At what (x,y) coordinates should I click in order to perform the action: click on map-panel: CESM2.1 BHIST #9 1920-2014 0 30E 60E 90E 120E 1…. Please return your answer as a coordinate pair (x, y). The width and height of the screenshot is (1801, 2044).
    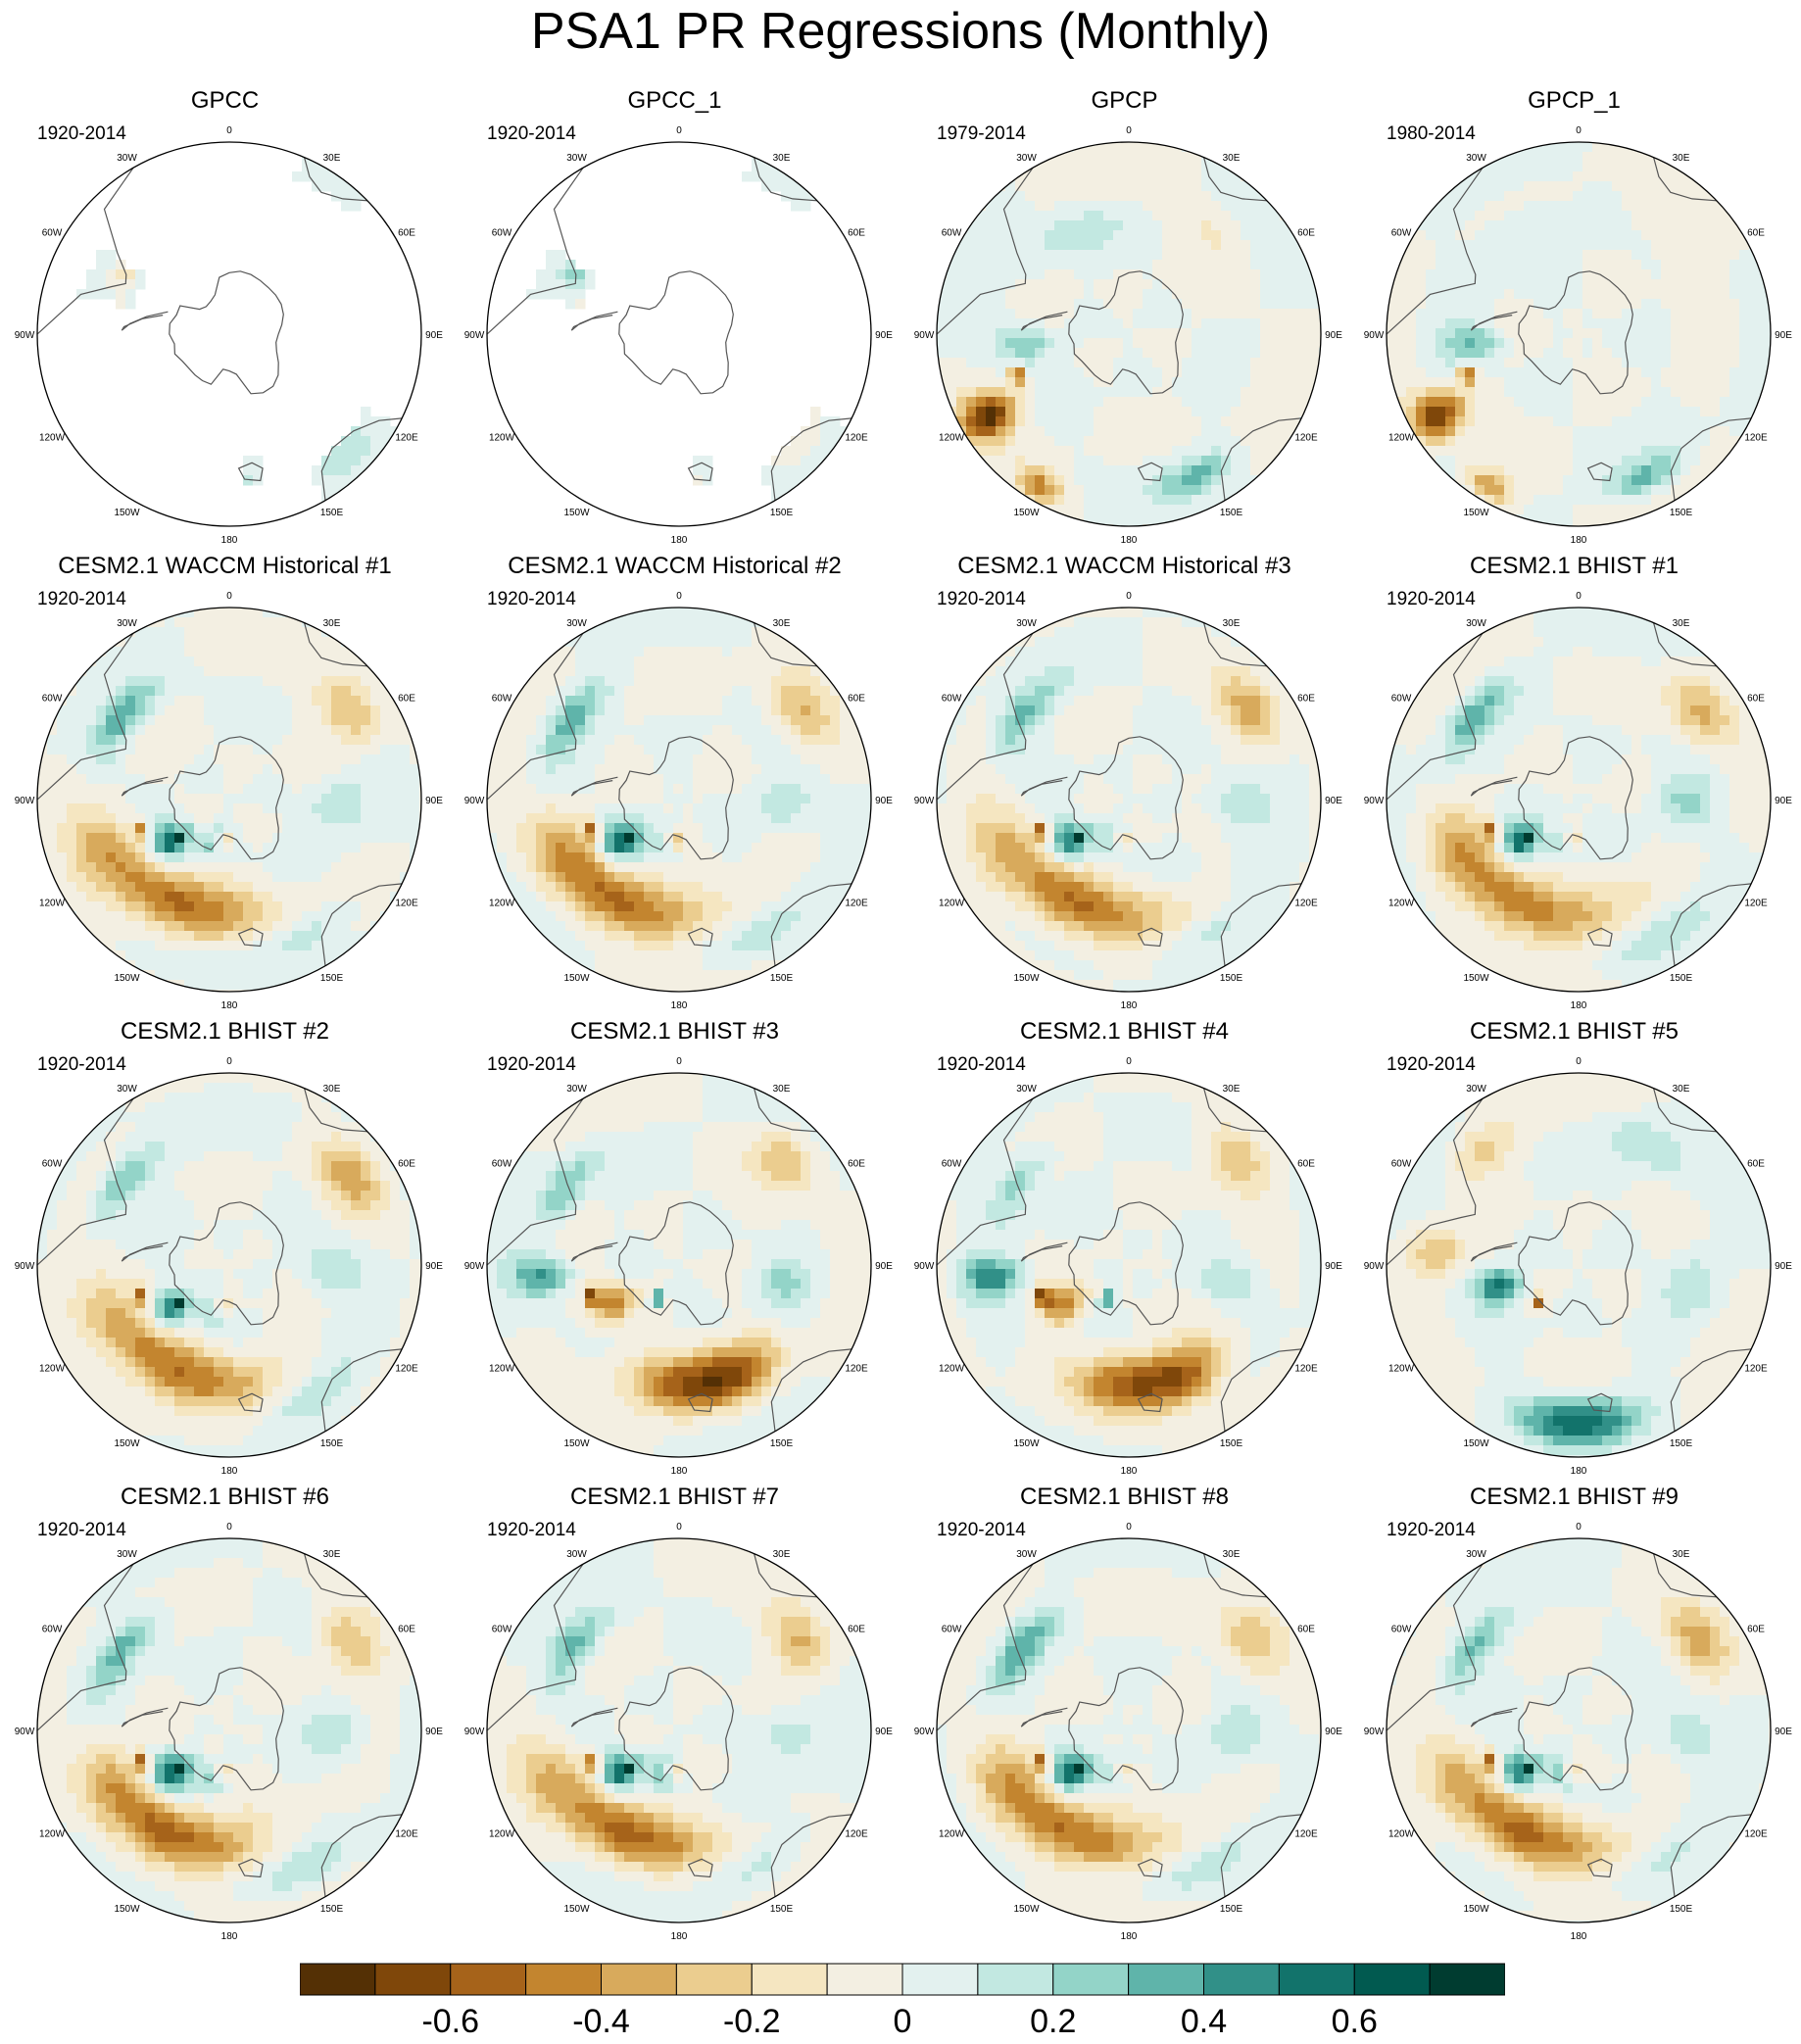
    Looking at the image, I should click on (1574, 1716).